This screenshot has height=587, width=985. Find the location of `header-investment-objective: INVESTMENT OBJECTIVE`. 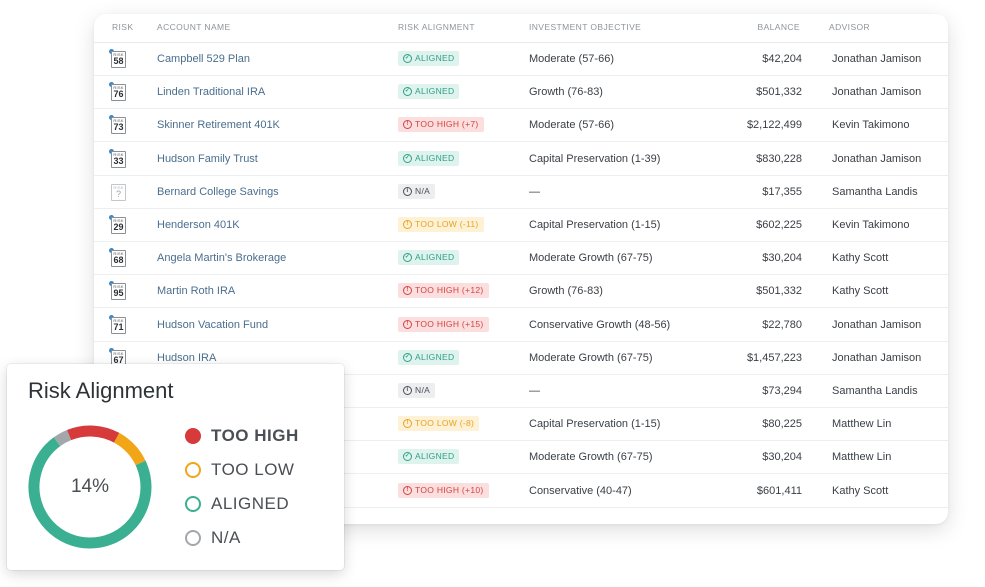

header-investment-objective: INVESTMENT OBJECTIVE is located at coordinates (585, 27).